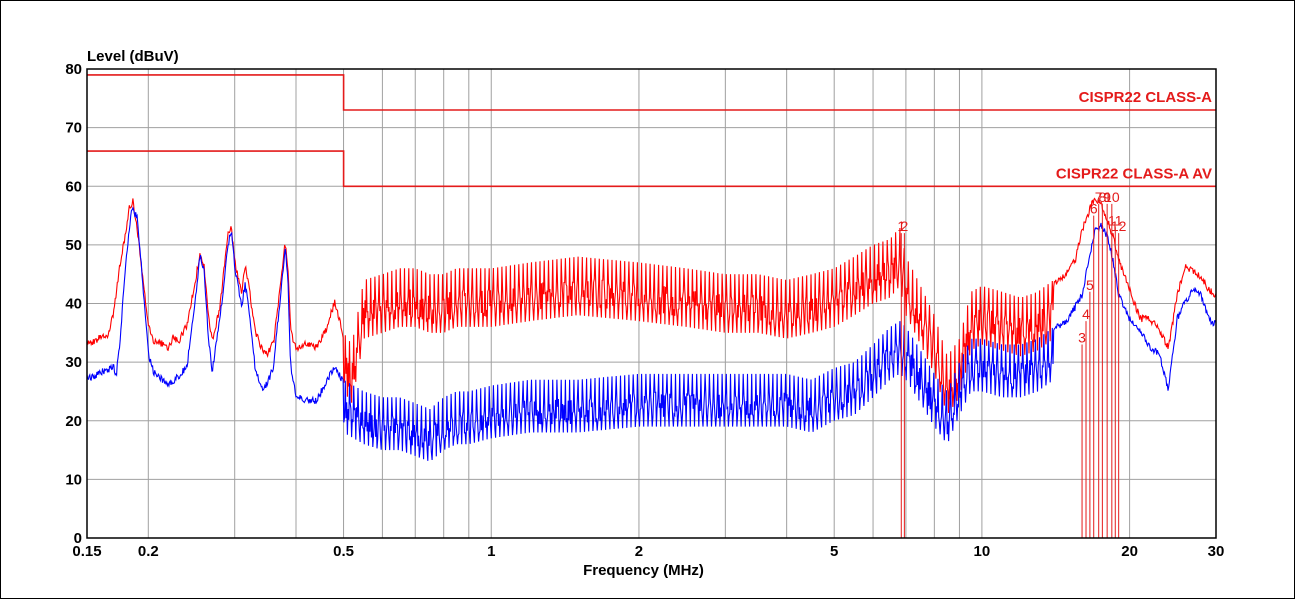 Image resolution: width=1295 pixels, height=599 pixels. I want to click on y-tick-label: 20, so click(73, 421).